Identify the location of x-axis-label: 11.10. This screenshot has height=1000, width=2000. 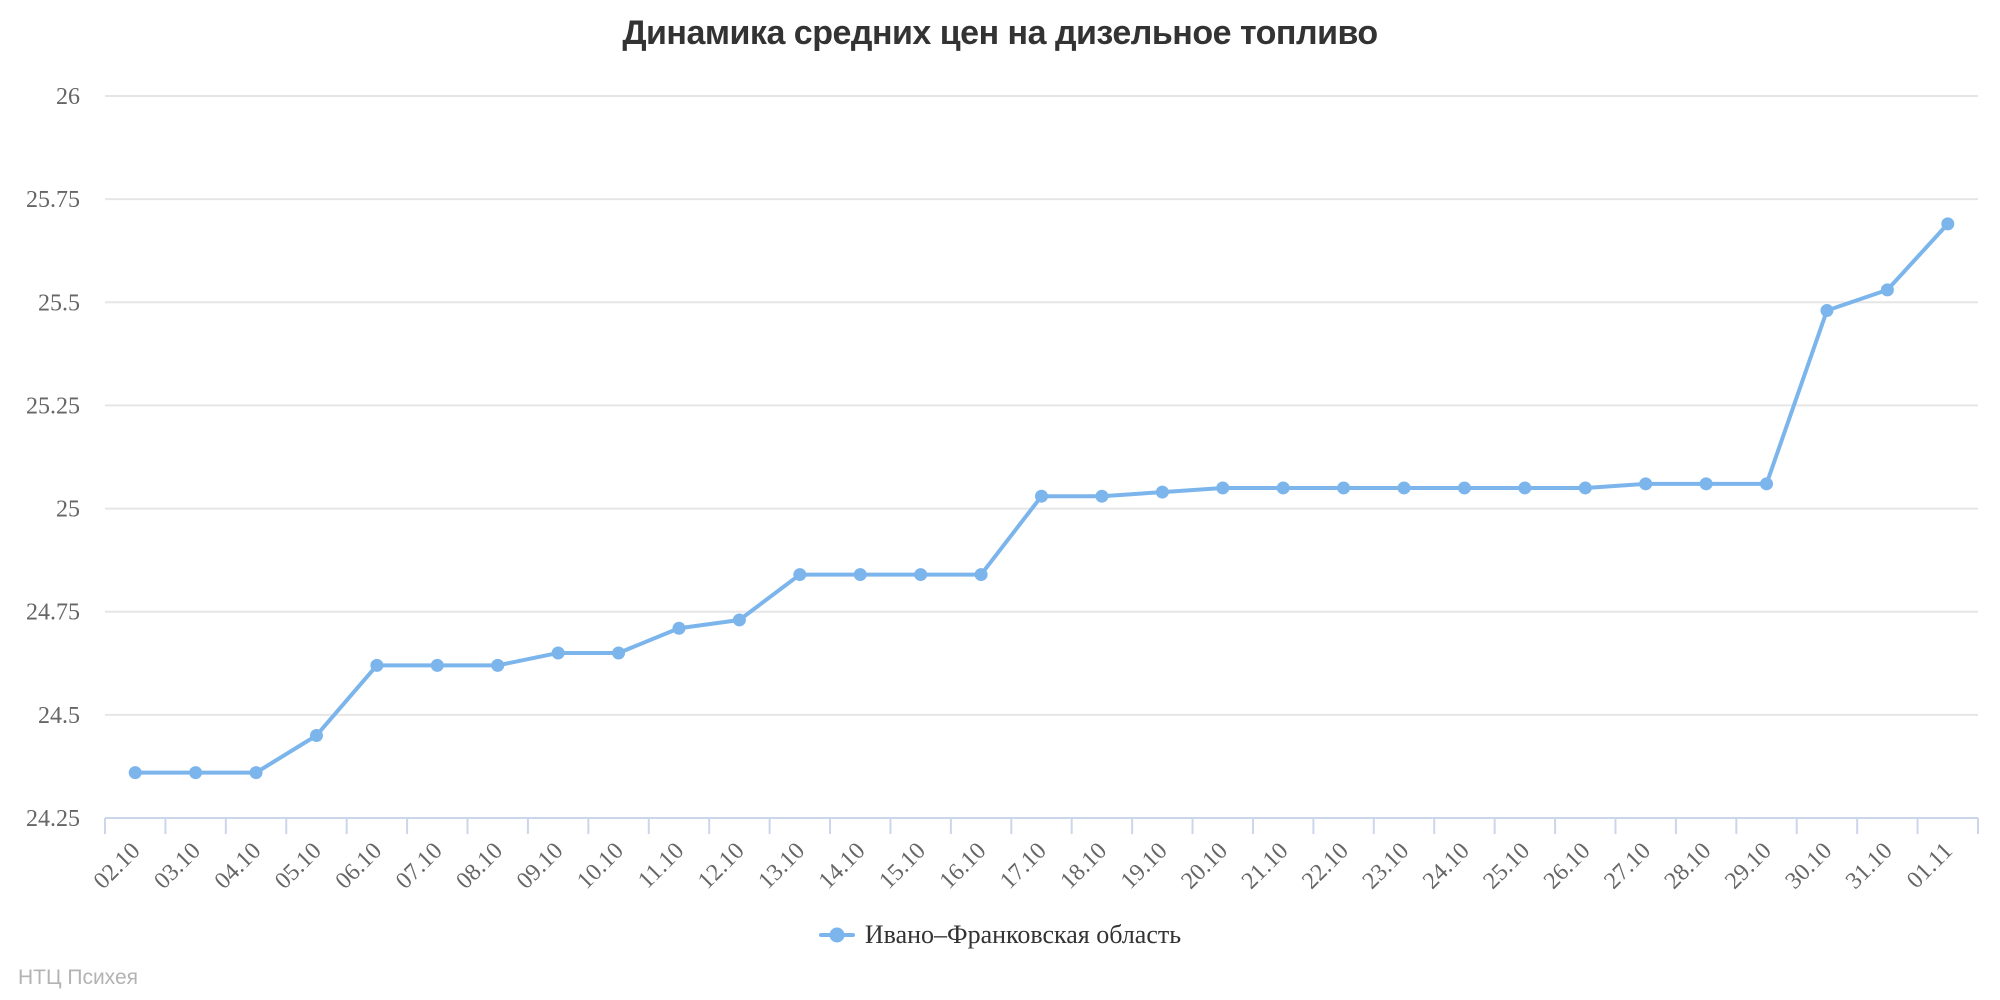
(661, 866).